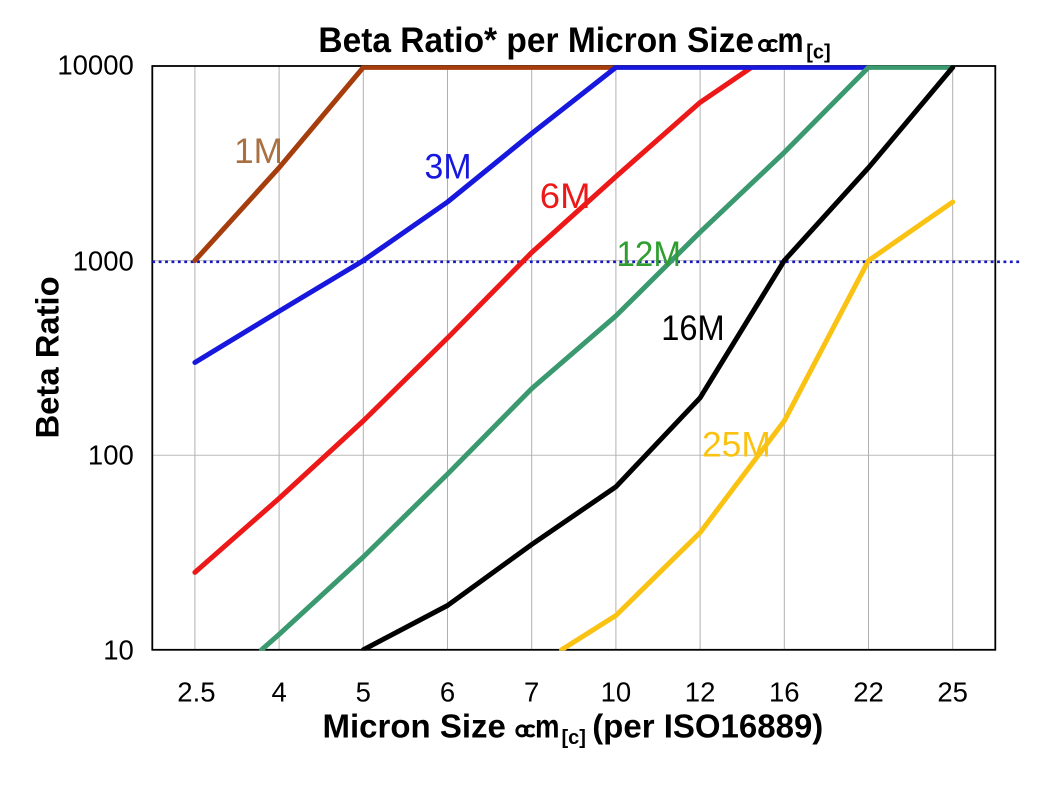 The width and height of the screenshot is (1056, 792). I want to click on svg-text: 22, so click(868, 692).